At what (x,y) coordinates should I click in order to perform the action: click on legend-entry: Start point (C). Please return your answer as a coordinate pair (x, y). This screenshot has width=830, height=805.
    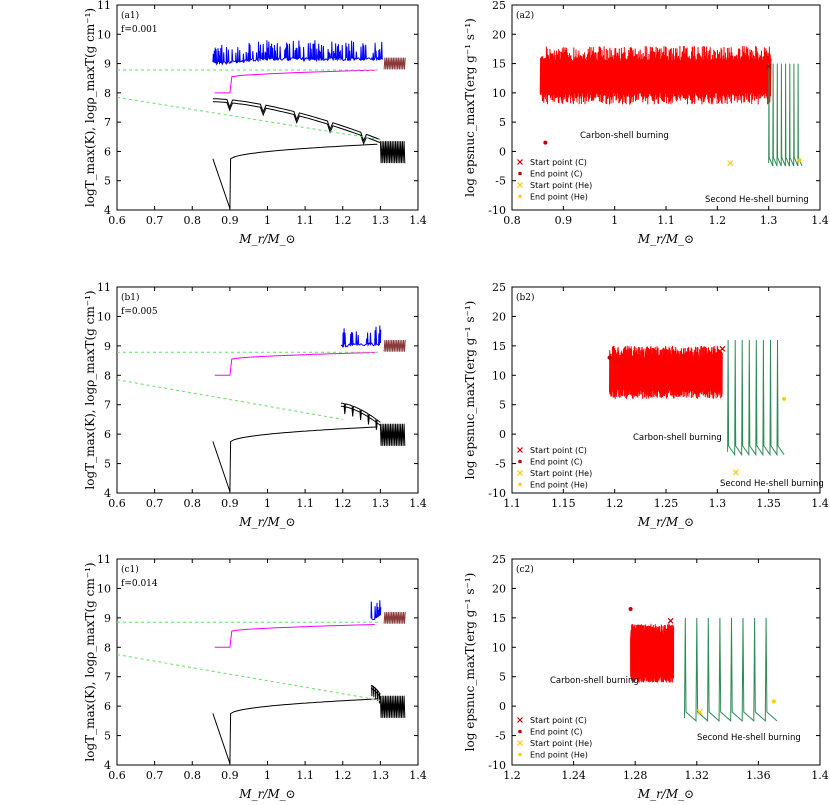
    Looking at the image, I should click on (558, 450).